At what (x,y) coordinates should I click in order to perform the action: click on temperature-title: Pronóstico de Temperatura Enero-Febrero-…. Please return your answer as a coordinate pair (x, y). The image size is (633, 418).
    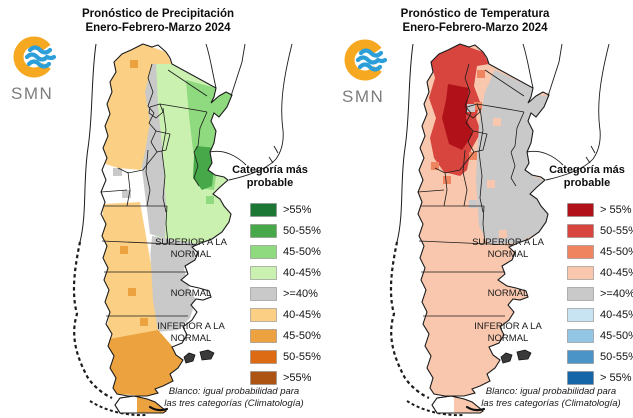
    Looking at the image, I should click on (475, 21).